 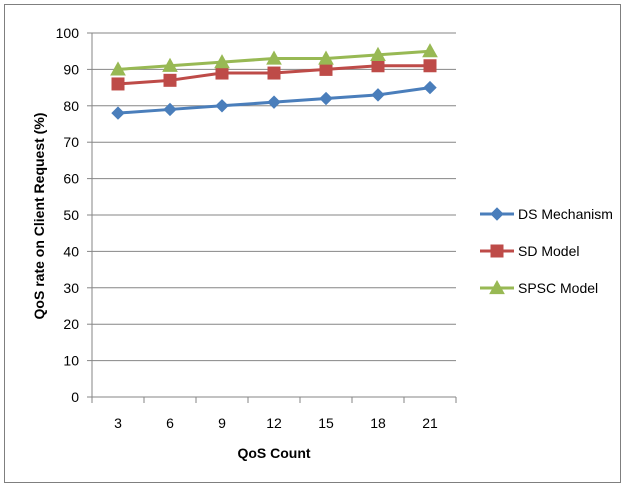 I want to click on x-tick-label: 6, so click(x=170, y=423).